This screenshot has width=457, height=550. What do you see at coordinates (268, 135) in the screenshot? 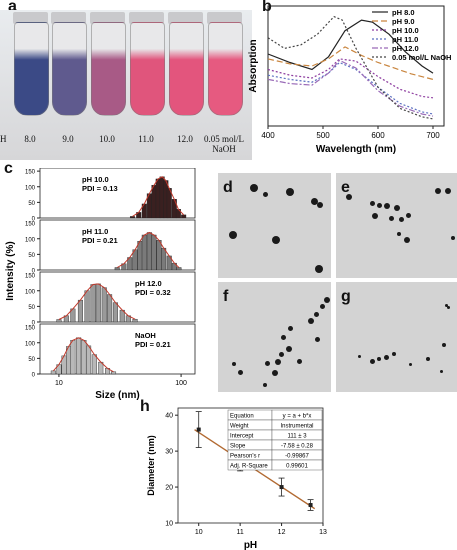
I see `x-tick-label: 400` at bounding box center [268, 135].